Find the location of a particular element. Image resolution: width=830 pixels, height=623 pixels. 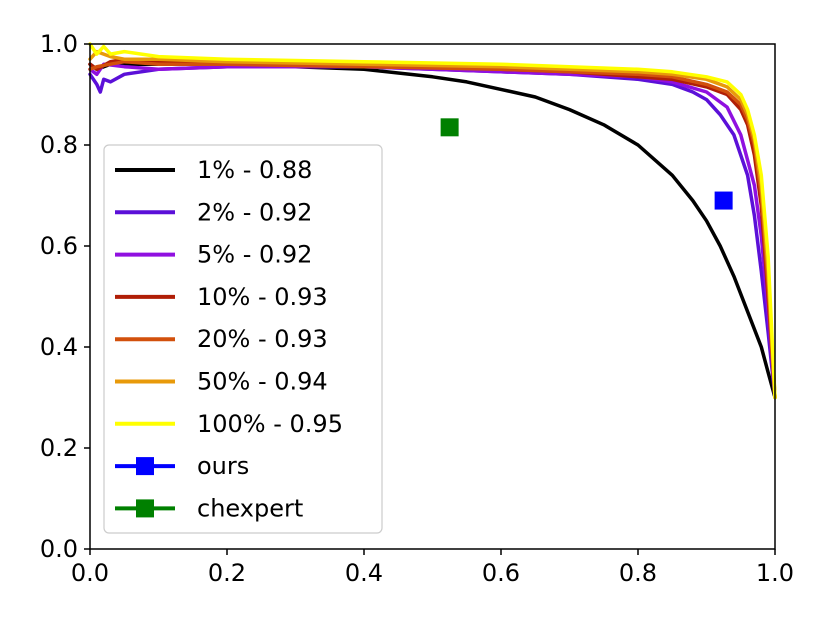

y-tick-label: 0.0 is located at coordinates (59, 549).